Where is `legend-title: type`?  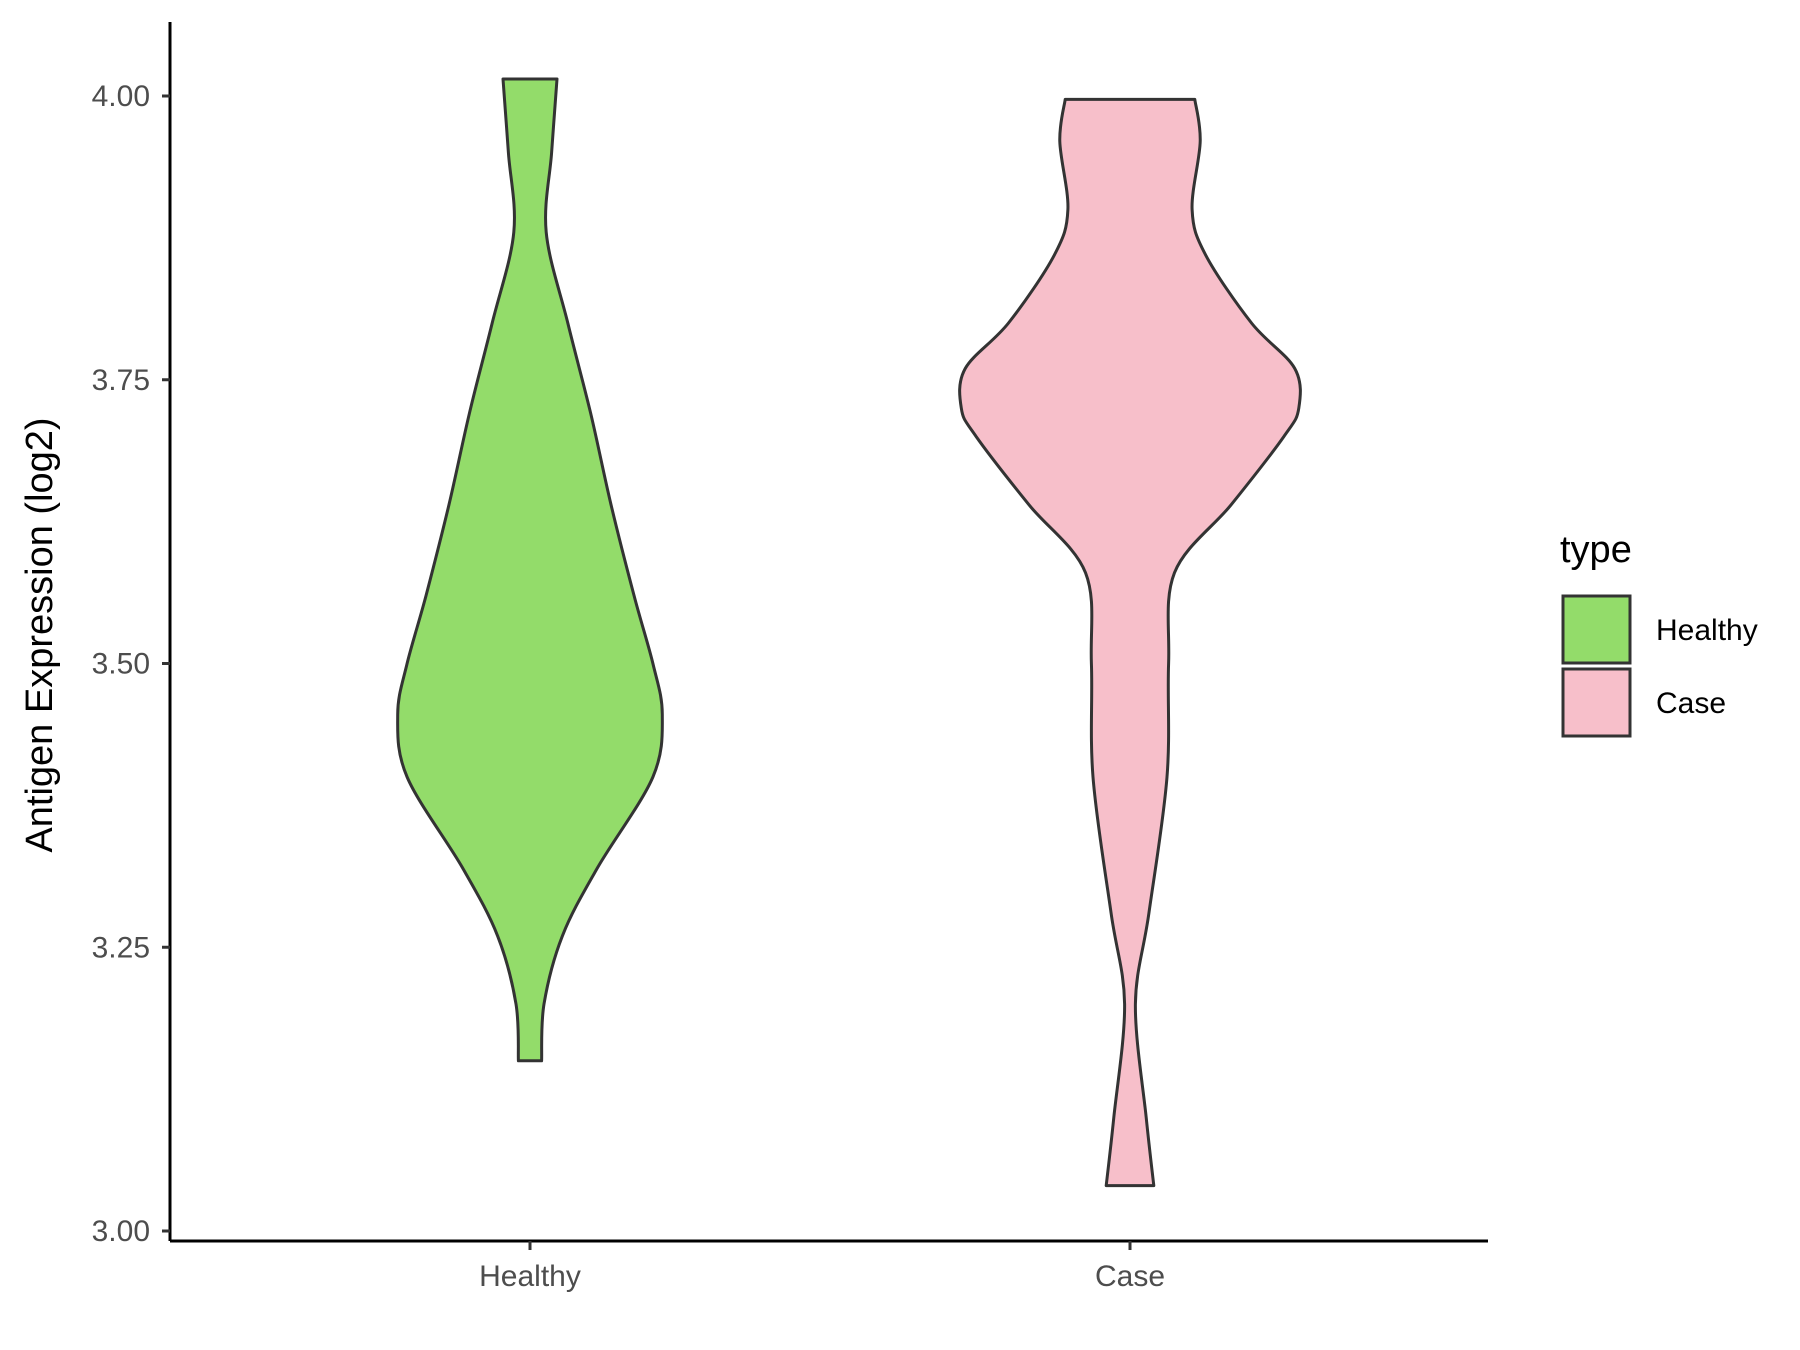
legend-title: type is located at coordinates (1596, 550).